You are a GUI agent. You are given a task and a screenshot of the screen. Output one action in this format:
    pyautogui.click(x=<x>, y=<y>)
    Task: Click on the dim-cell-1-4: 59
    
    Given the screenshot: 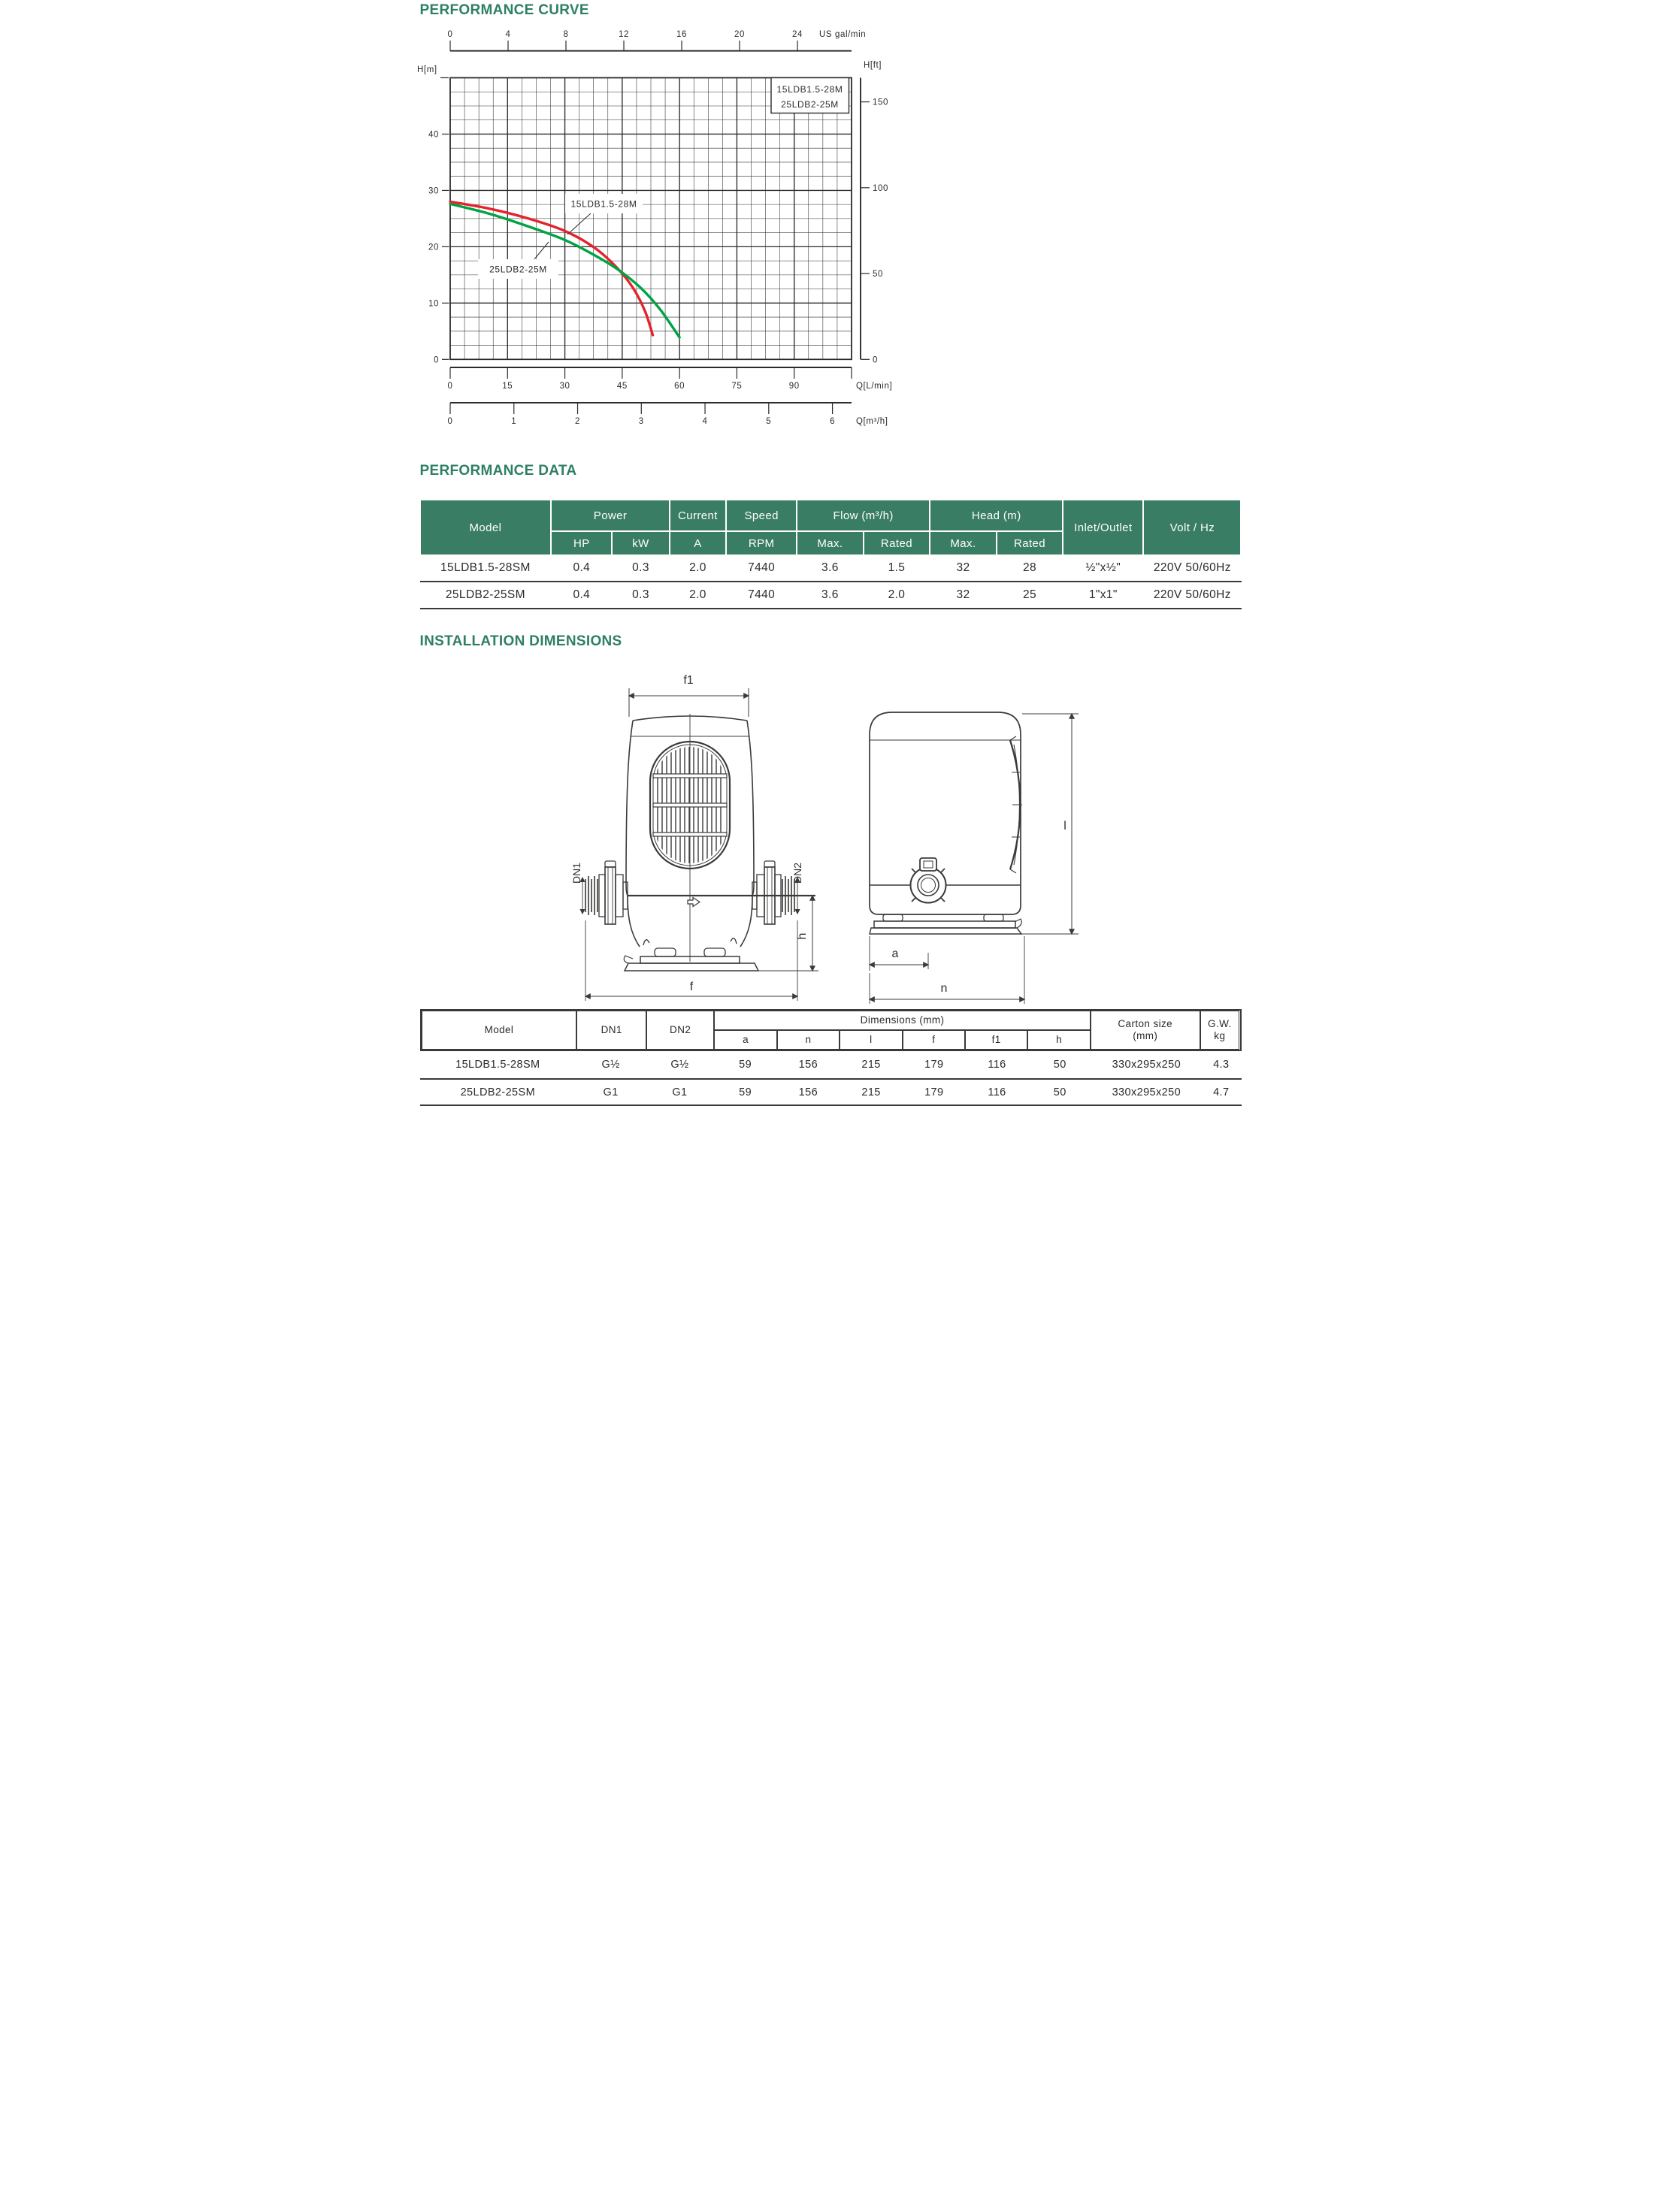 What is the action you would take?
    pyautogui.click(x=745, y=1065)
    